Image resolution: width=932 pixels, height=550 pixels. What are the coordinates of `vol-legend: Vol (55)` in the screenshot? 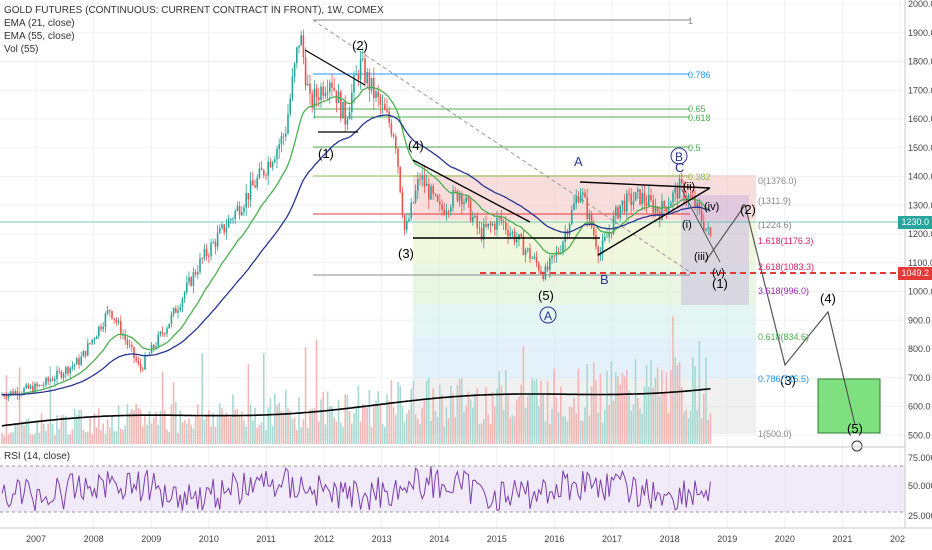 It's located at (21, 49).